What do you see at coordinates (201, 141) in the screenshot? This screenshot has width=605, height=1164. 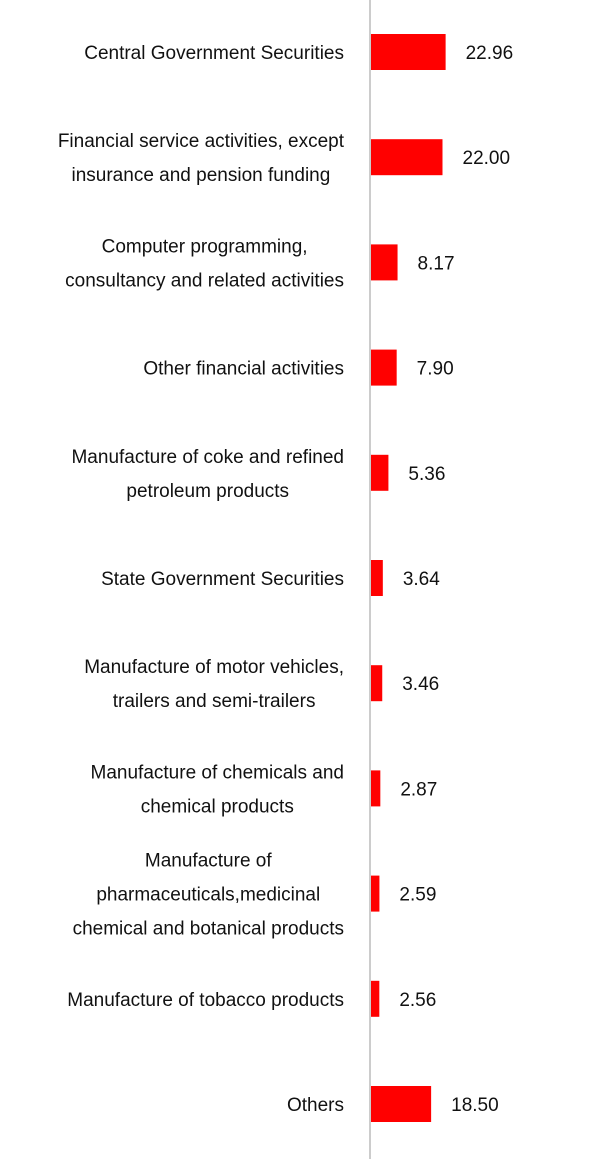 I see `category-label-1-line-0: Financial service activities, except` at bounding box center [201, 141].